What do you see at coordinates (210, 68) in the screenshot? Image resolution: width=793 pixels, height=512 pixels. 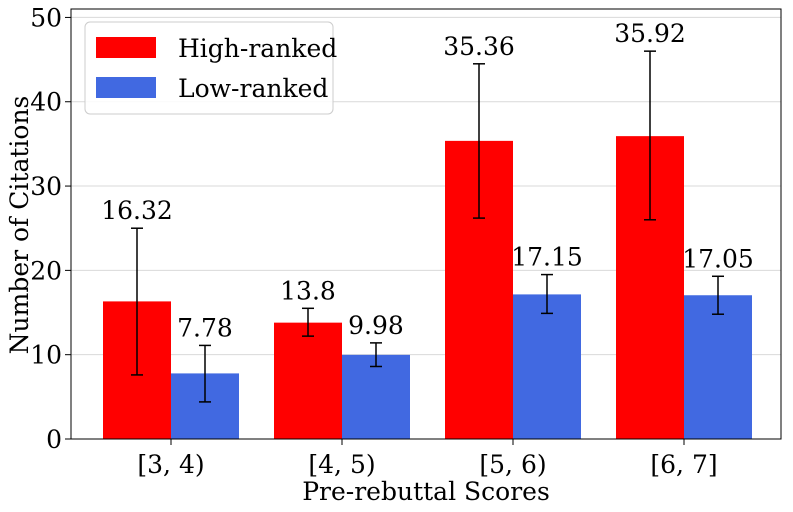 I see `legend: High-ranked Low-ranked` at bounding box center [210, 68].